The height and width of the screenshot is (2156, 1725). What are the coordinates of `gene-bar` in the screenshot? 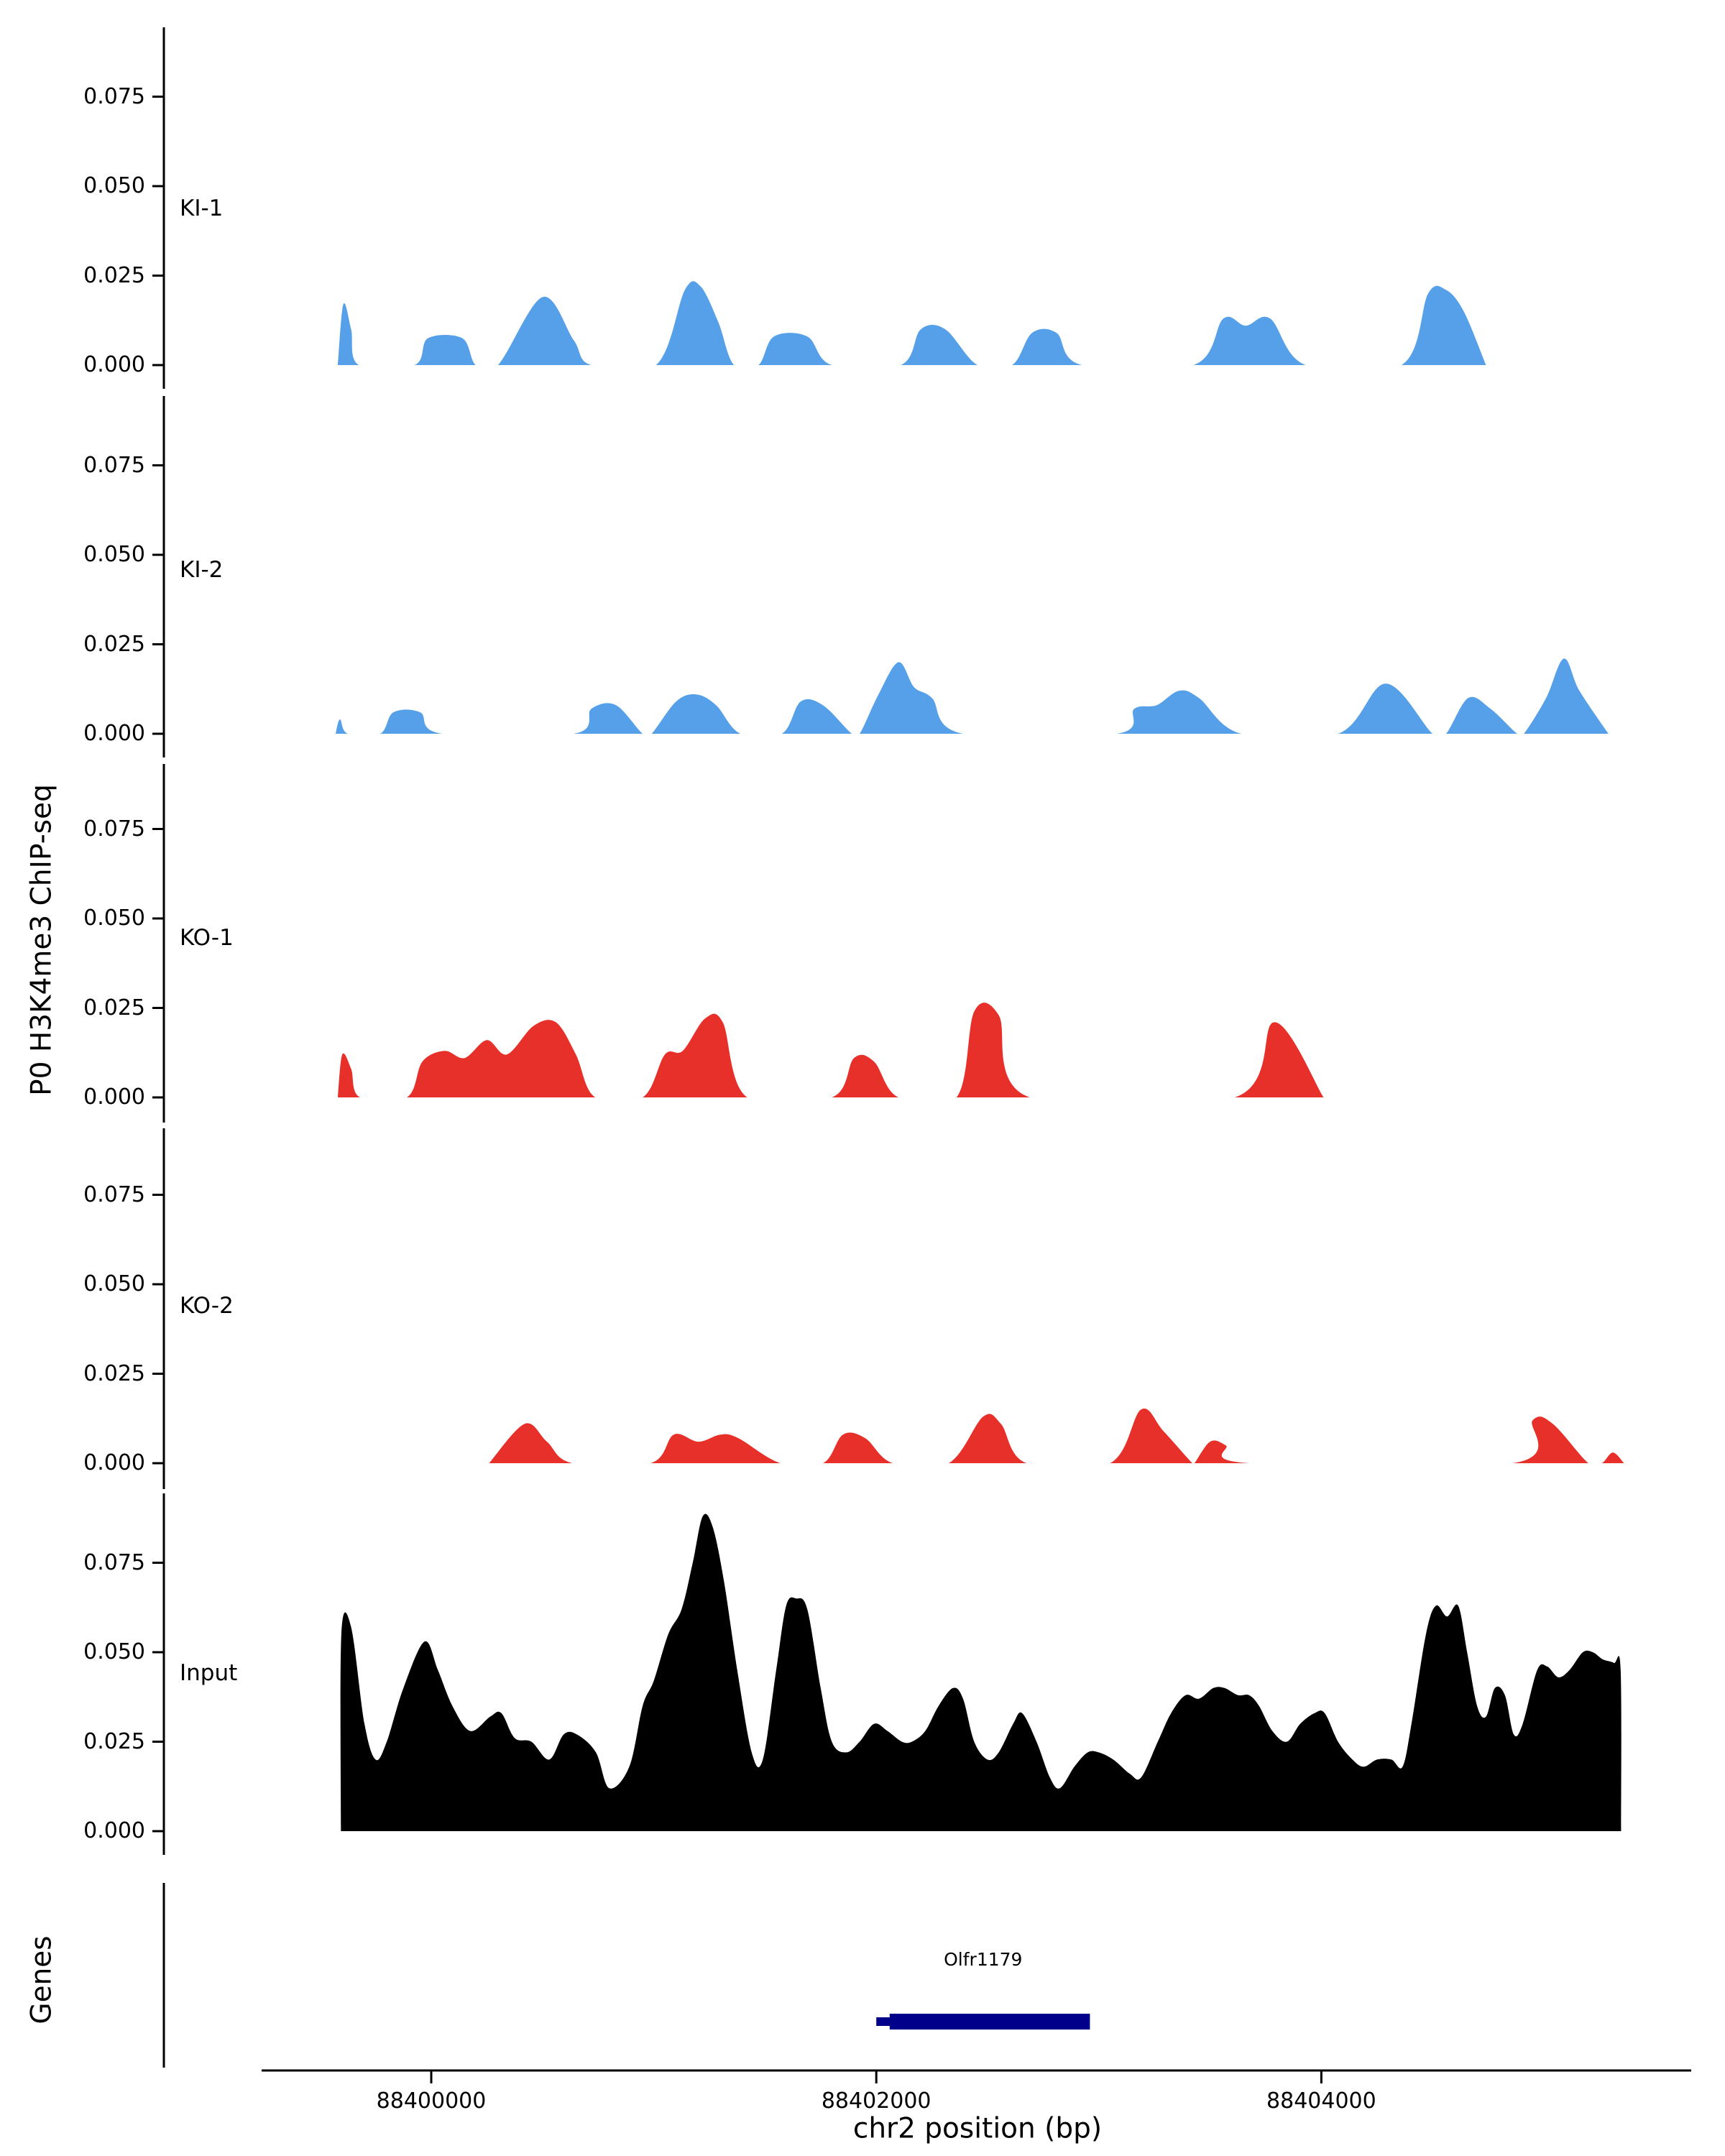 It's located at (989, 2022).